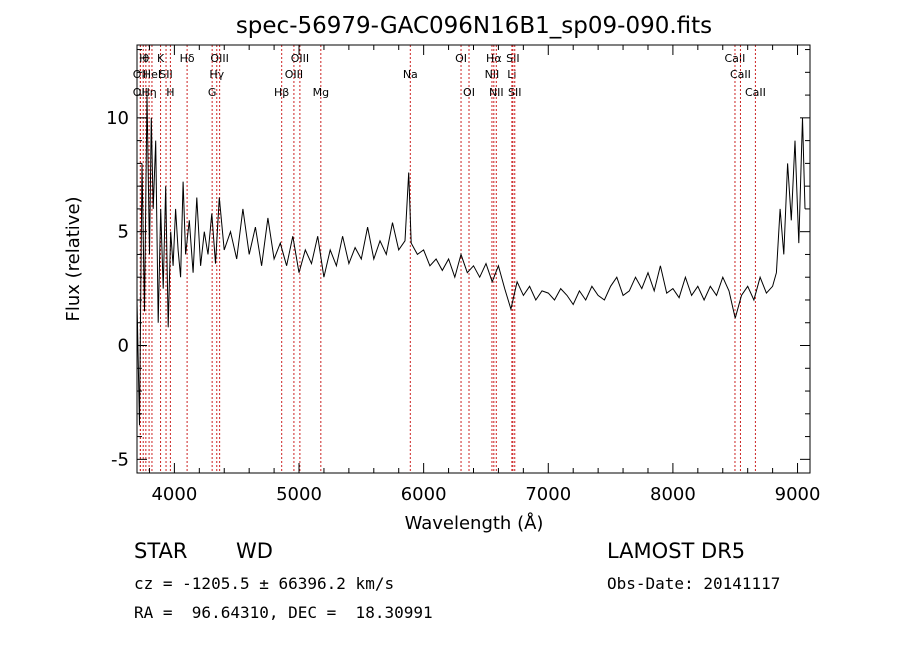 Image resolution: width=900 pixels, height=649 pixels. What do you see at coordinates (798, 494) in the screenshot?
I see `x-tick-label: 9000` at bounding box center [798, 494].